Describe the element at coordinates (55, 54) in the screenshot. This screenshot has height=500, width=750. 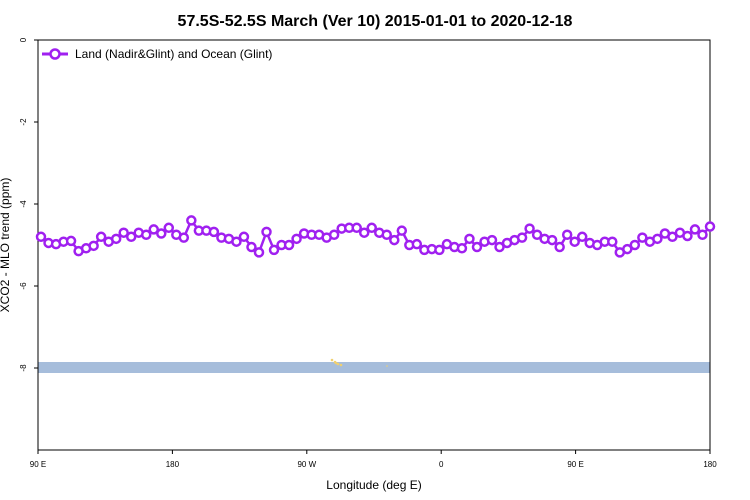
I see `legend-marker-swatch` at that location.